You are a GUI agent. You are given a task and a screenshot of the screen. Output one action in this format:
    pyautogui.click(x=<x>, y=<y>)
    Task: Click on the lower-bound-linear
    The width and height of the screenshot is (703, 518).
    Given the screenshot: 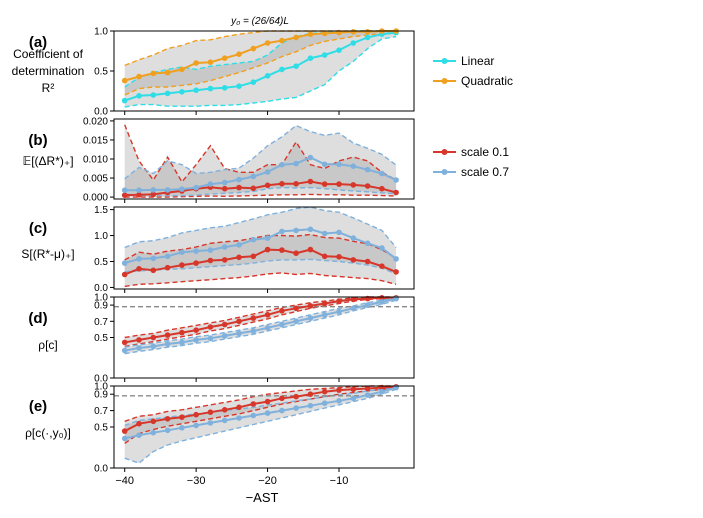 What is the action you would take?
    pyautogui.click(x=260, y=71)
    